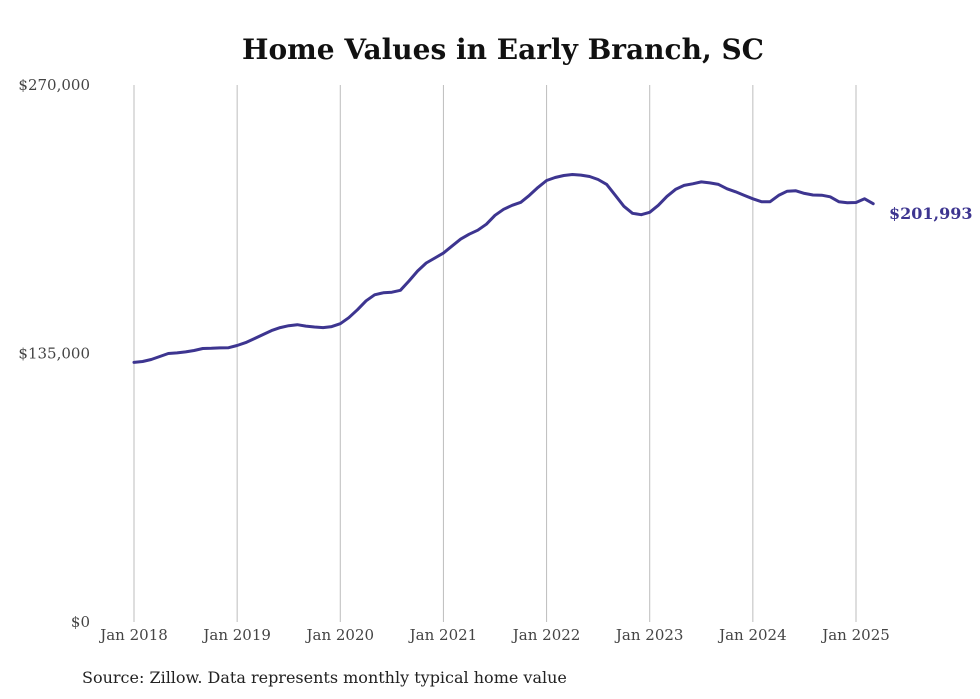  Describe the element at coordinates (54, 85) in the screenshot. I see `y-tick-label: $270,000` at that location.